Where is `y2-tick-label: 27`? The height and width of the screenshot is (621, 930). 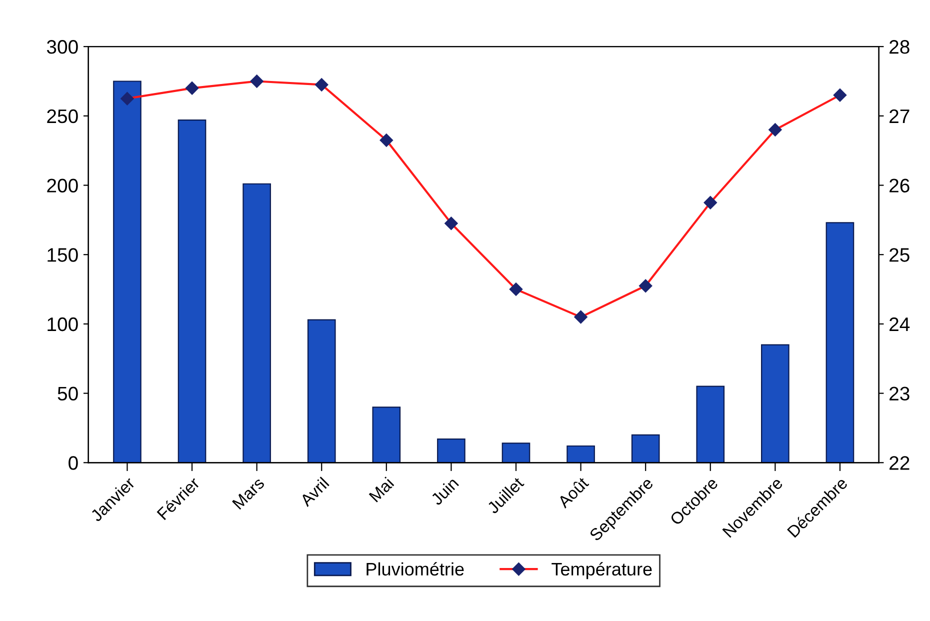 y2-tick-label: 27 is located at coordinates (900, 116).